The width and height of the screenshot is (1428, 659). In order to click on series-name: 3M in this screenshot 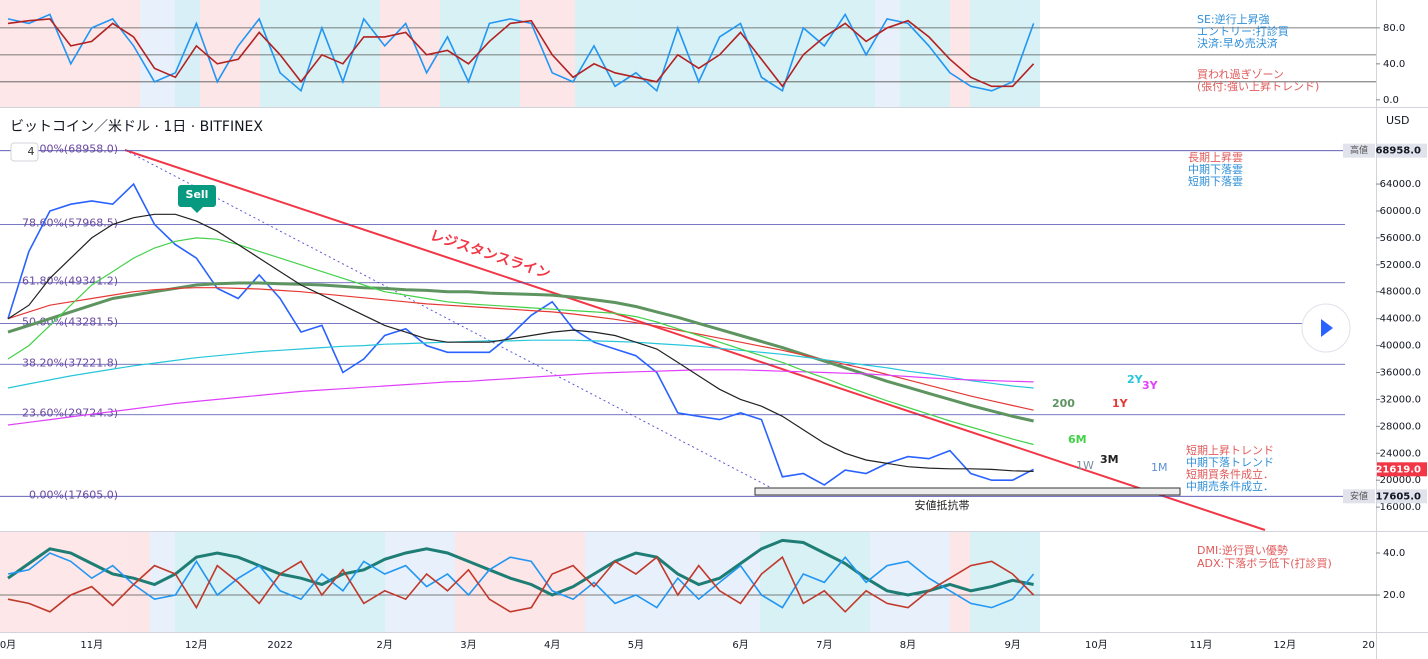, I will do `click(1109, 459)`.